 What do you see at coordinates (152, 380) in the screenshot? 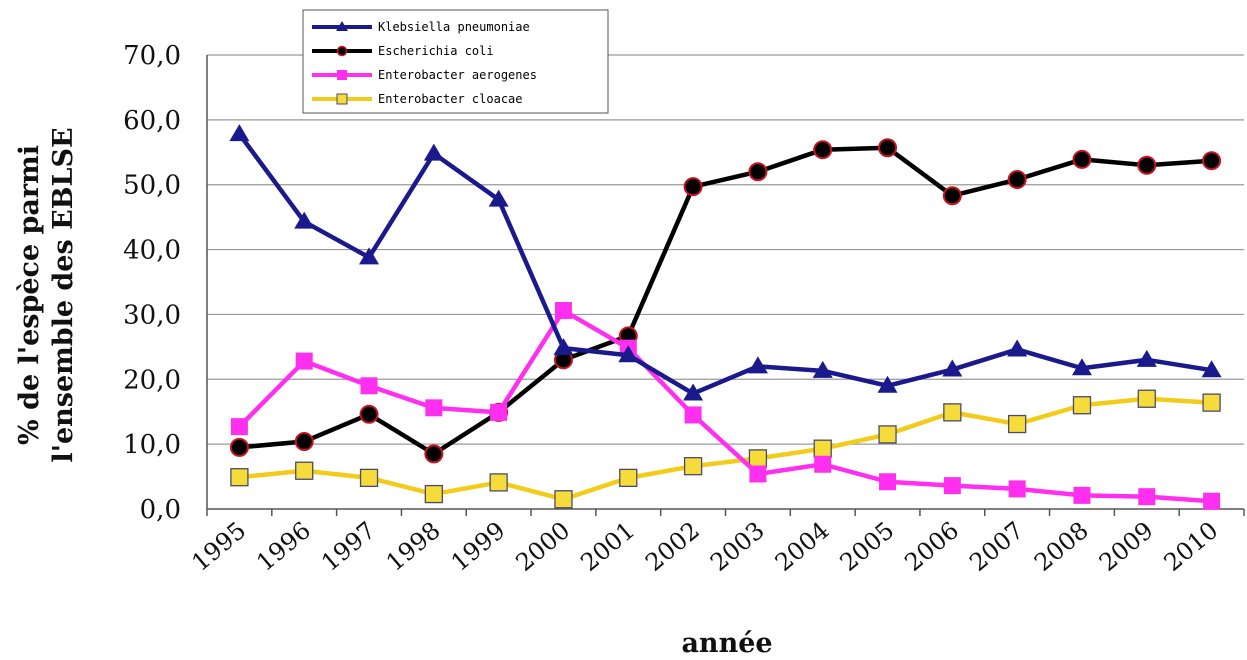
I see `y-tick-label: 20,0` at bounding box center [152, 380].